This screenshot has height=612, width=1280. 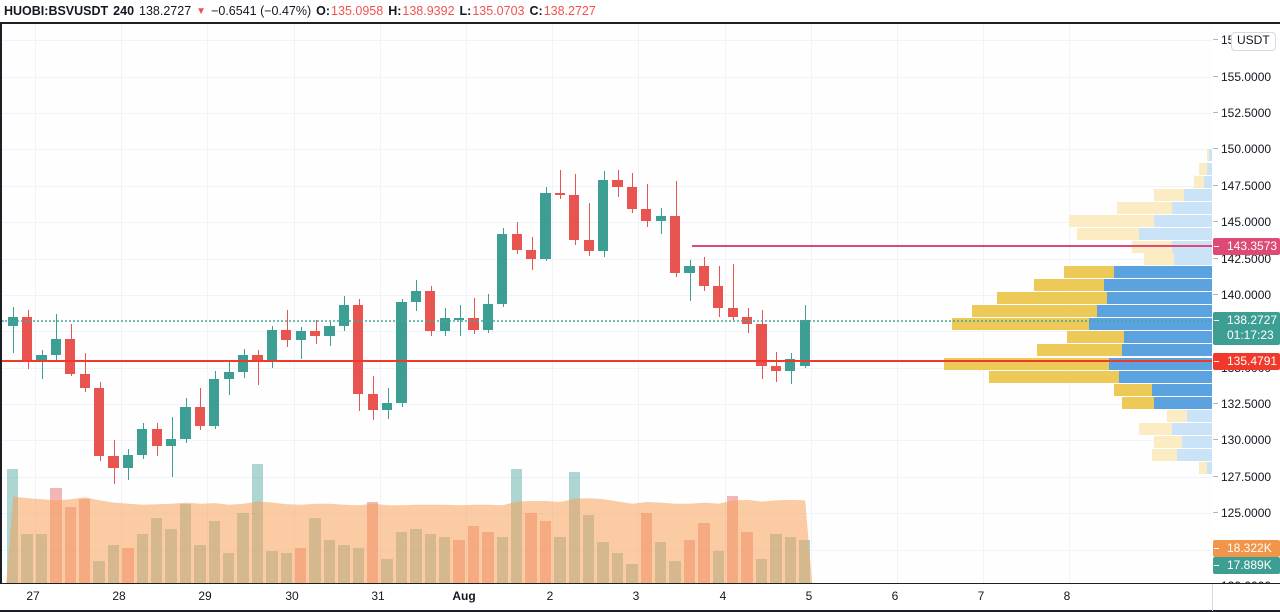 I want to click on price-tag-value: 135.4791, so click(x=1252, y=361).